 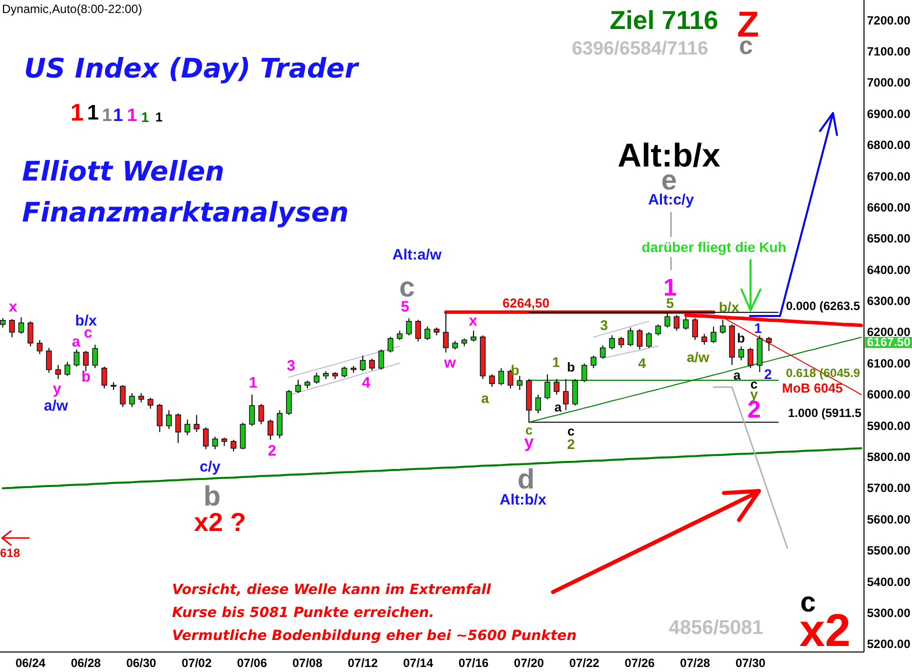 I want to click on x-tick-label: 07/08, so click(x=307, y=663).